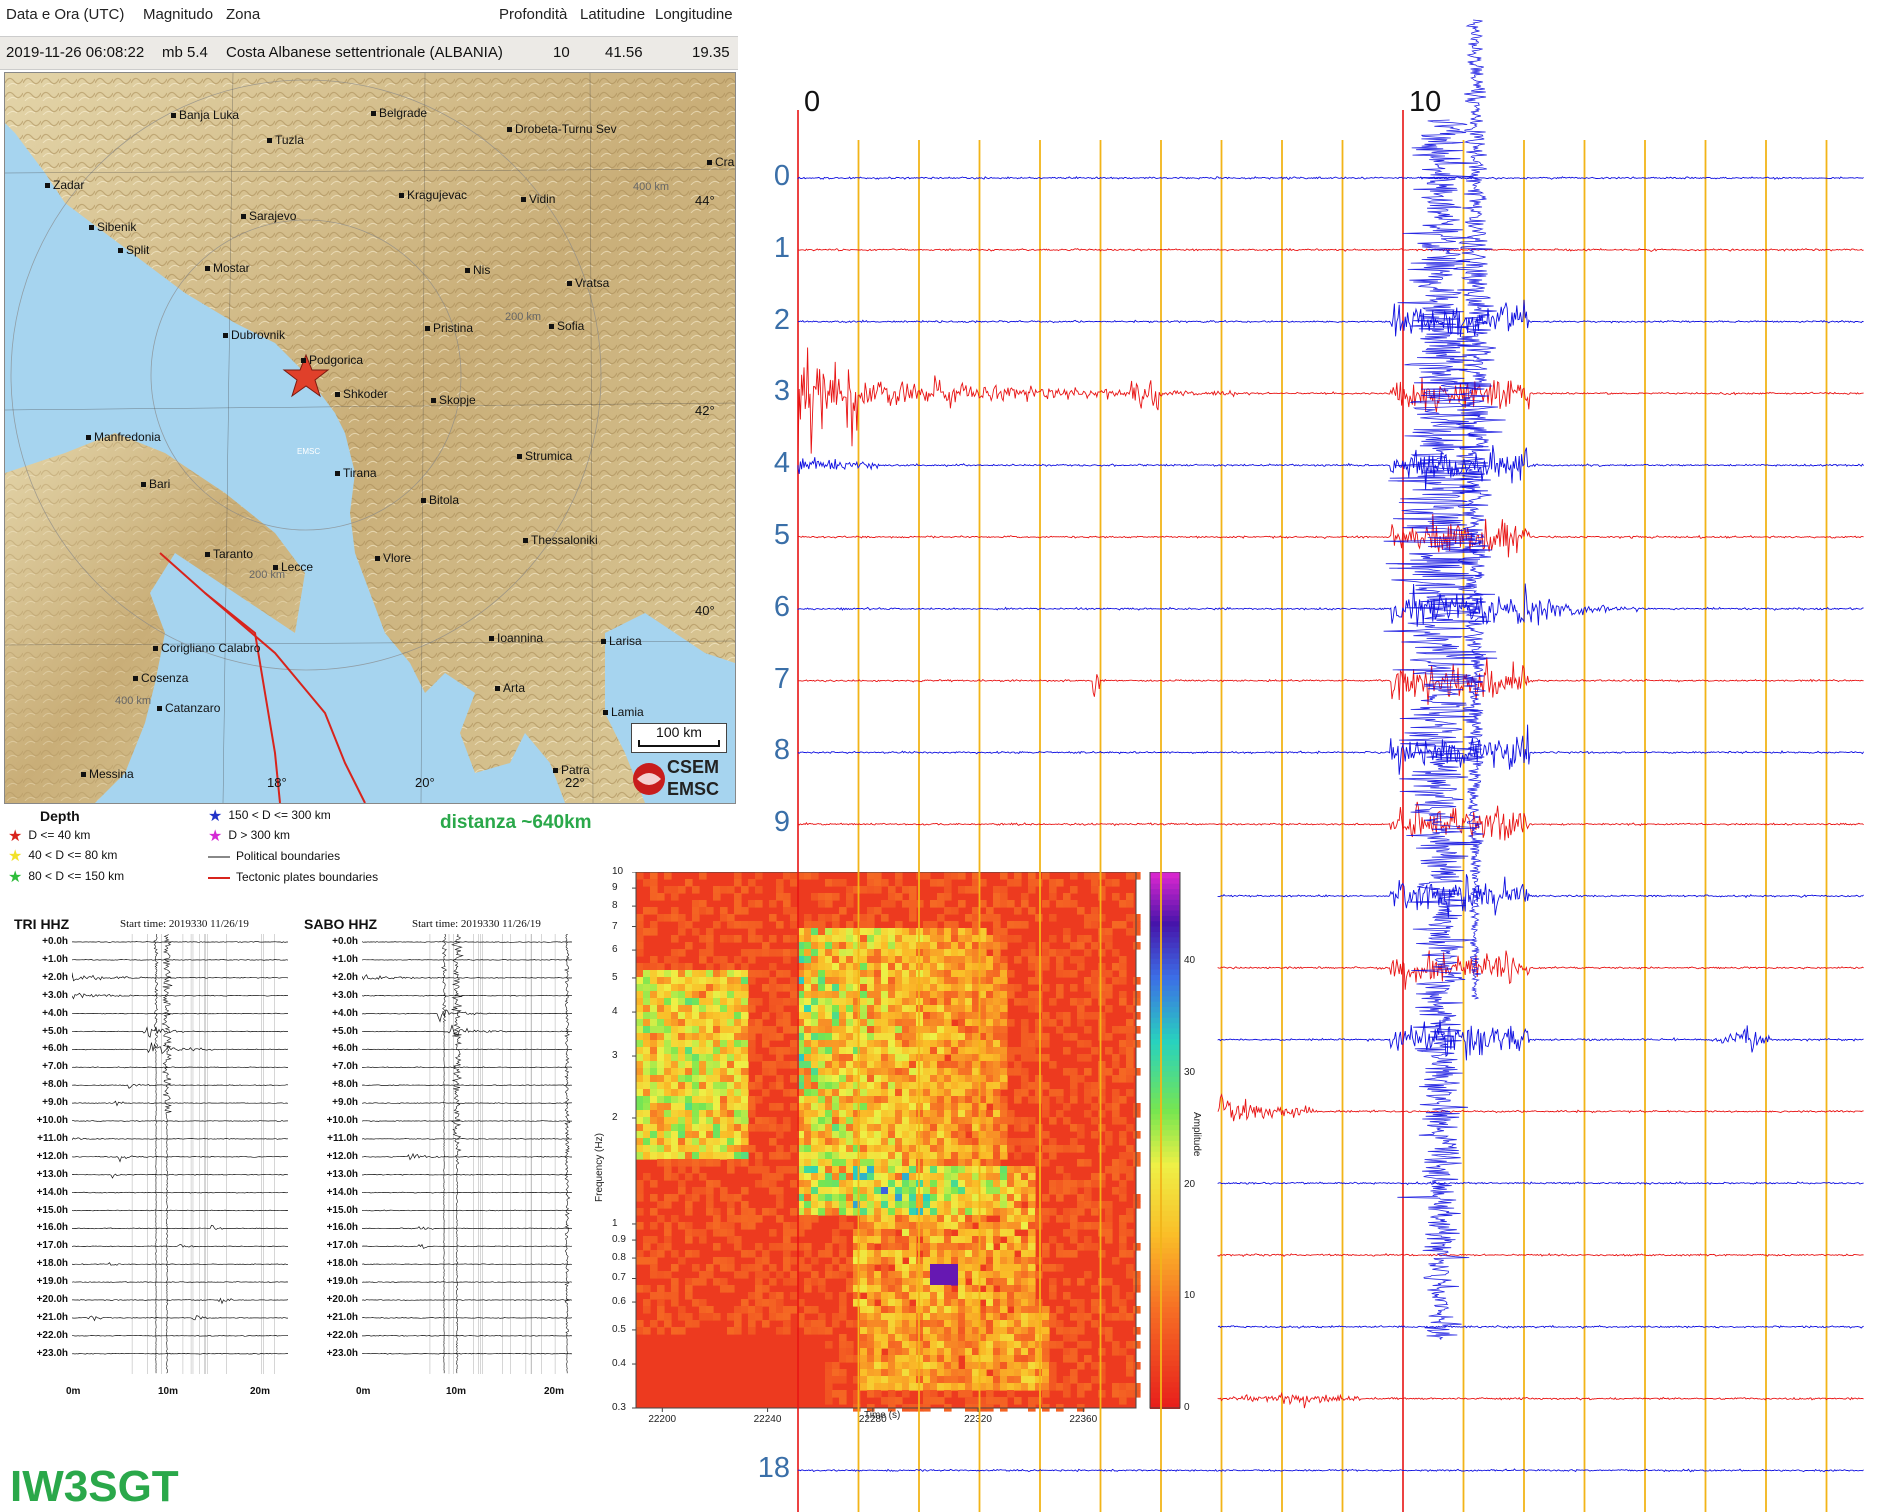 This screenshot has width=1882, height=1512. What do you see at coordinates (185, 52) in the screenshot?
I see `event-magnitude: mb 5.4` at bounding box center [185, 52].